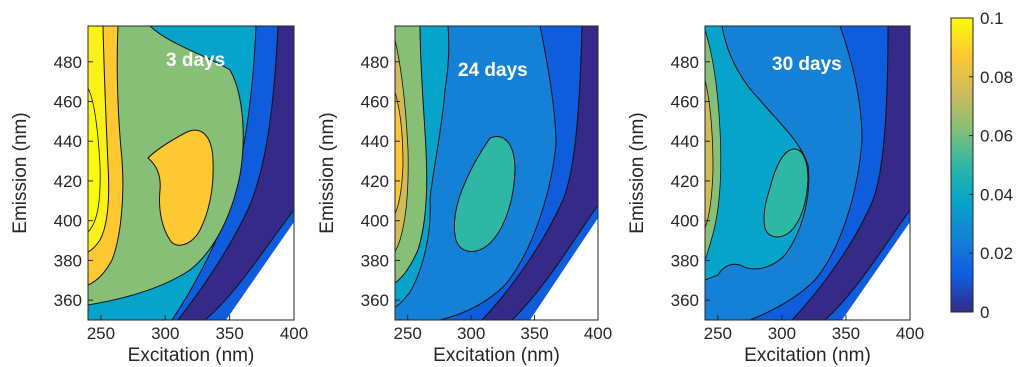  What do you see at coordinates (399, 153) in the screenshot?
I see `contour-level-0.08` at bounding box center [399, 153].